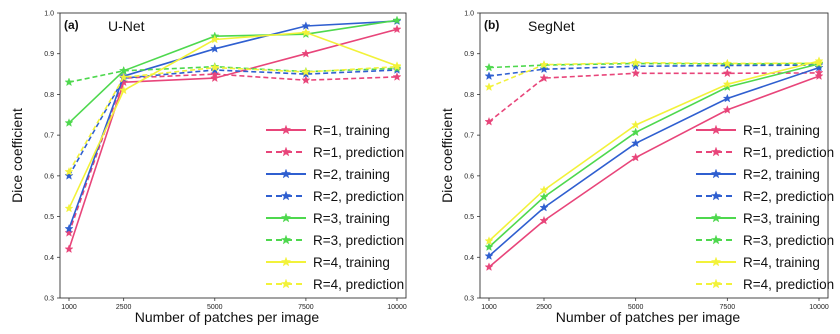 The height and width of the screenshot is (334, 840). I want to click on panel-label: (b), so click(491, 25).